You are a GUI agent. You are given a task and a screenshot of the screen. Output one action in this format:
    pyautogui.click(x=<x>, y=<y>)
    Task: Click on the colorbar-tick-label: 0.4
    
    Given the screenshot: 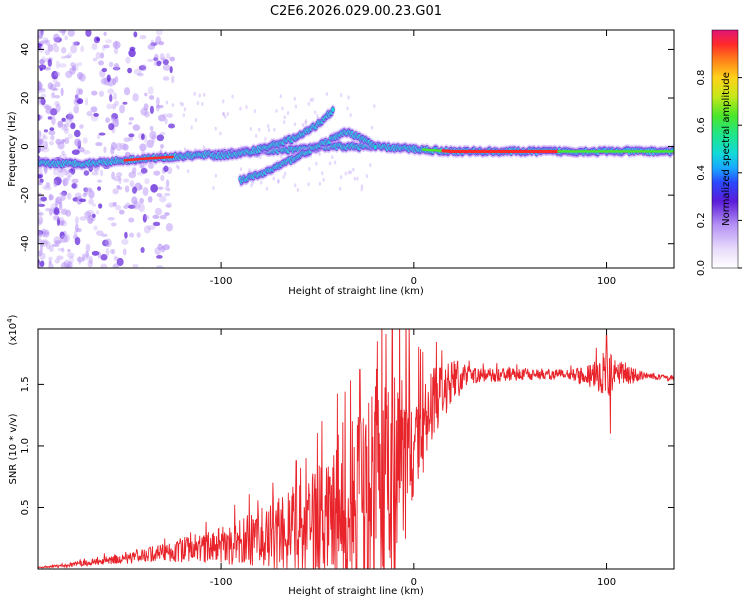 What is the action you would take?
    pyautogui.click(x=701, y=173)
    